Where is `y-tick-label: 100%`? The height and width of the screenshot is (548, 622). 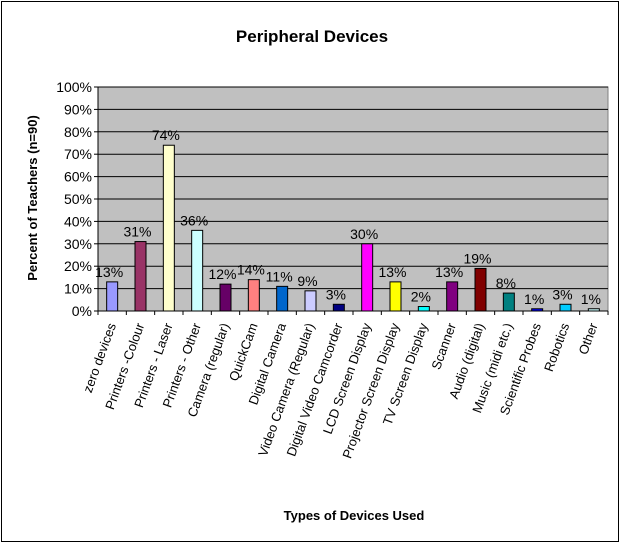 y-tick-label: 100% is located at coordinates (74, 87).